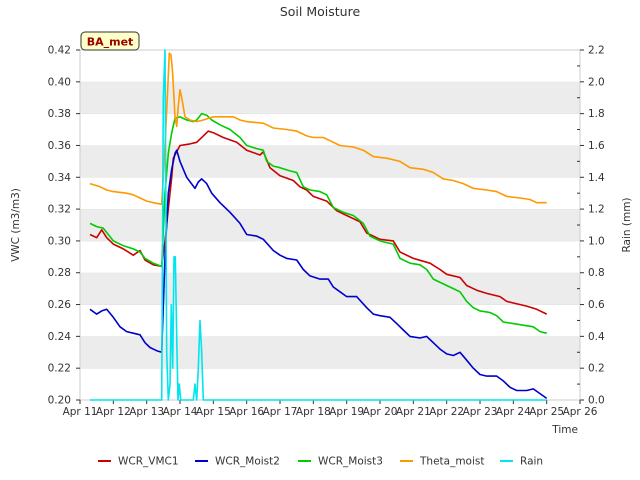 Image resolution: width=640 pixels, height=480 pixels. What do you see at coordinates (480, 412) in the screenshot?
I see `x-tick-label: Apr 23` at bounding box center [480, 412].